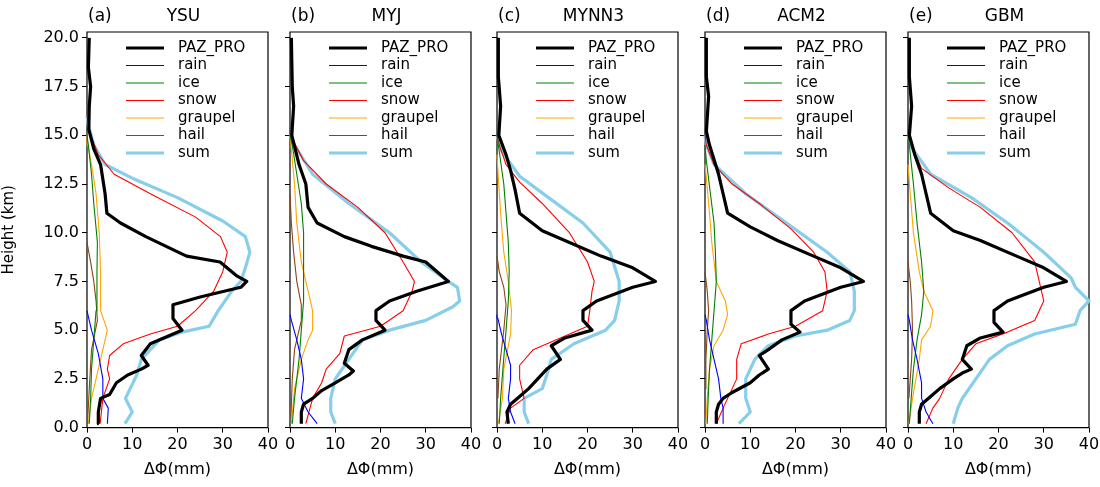 Image resolution: width=1100 pixels, height=487 pixels. What do you see at coordinates (183, 15) in the screenshot?
I see `chart-title: YSU` at bounding box center [183, 15].